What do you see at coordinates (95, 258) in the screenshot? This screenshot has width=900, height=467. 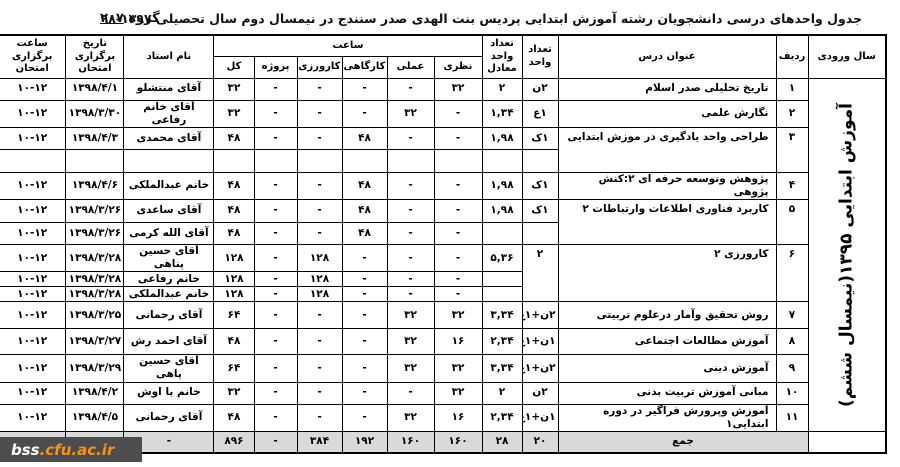 I see `table-cell: ۱۳۹۸/۳/۲۸` at bounding box center [95, 258].